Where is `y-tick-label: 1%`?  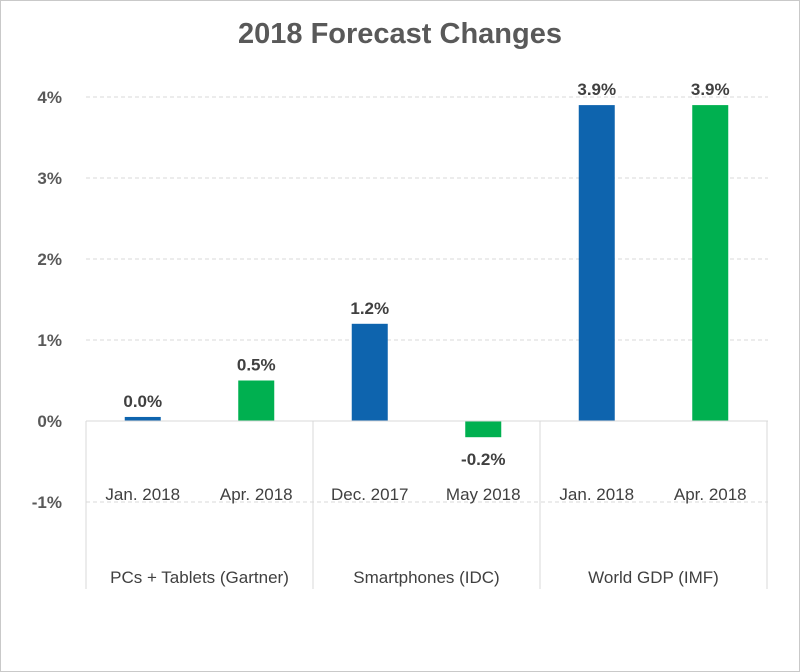
y-tick-label: 1% is located at coordinates (49, 340).